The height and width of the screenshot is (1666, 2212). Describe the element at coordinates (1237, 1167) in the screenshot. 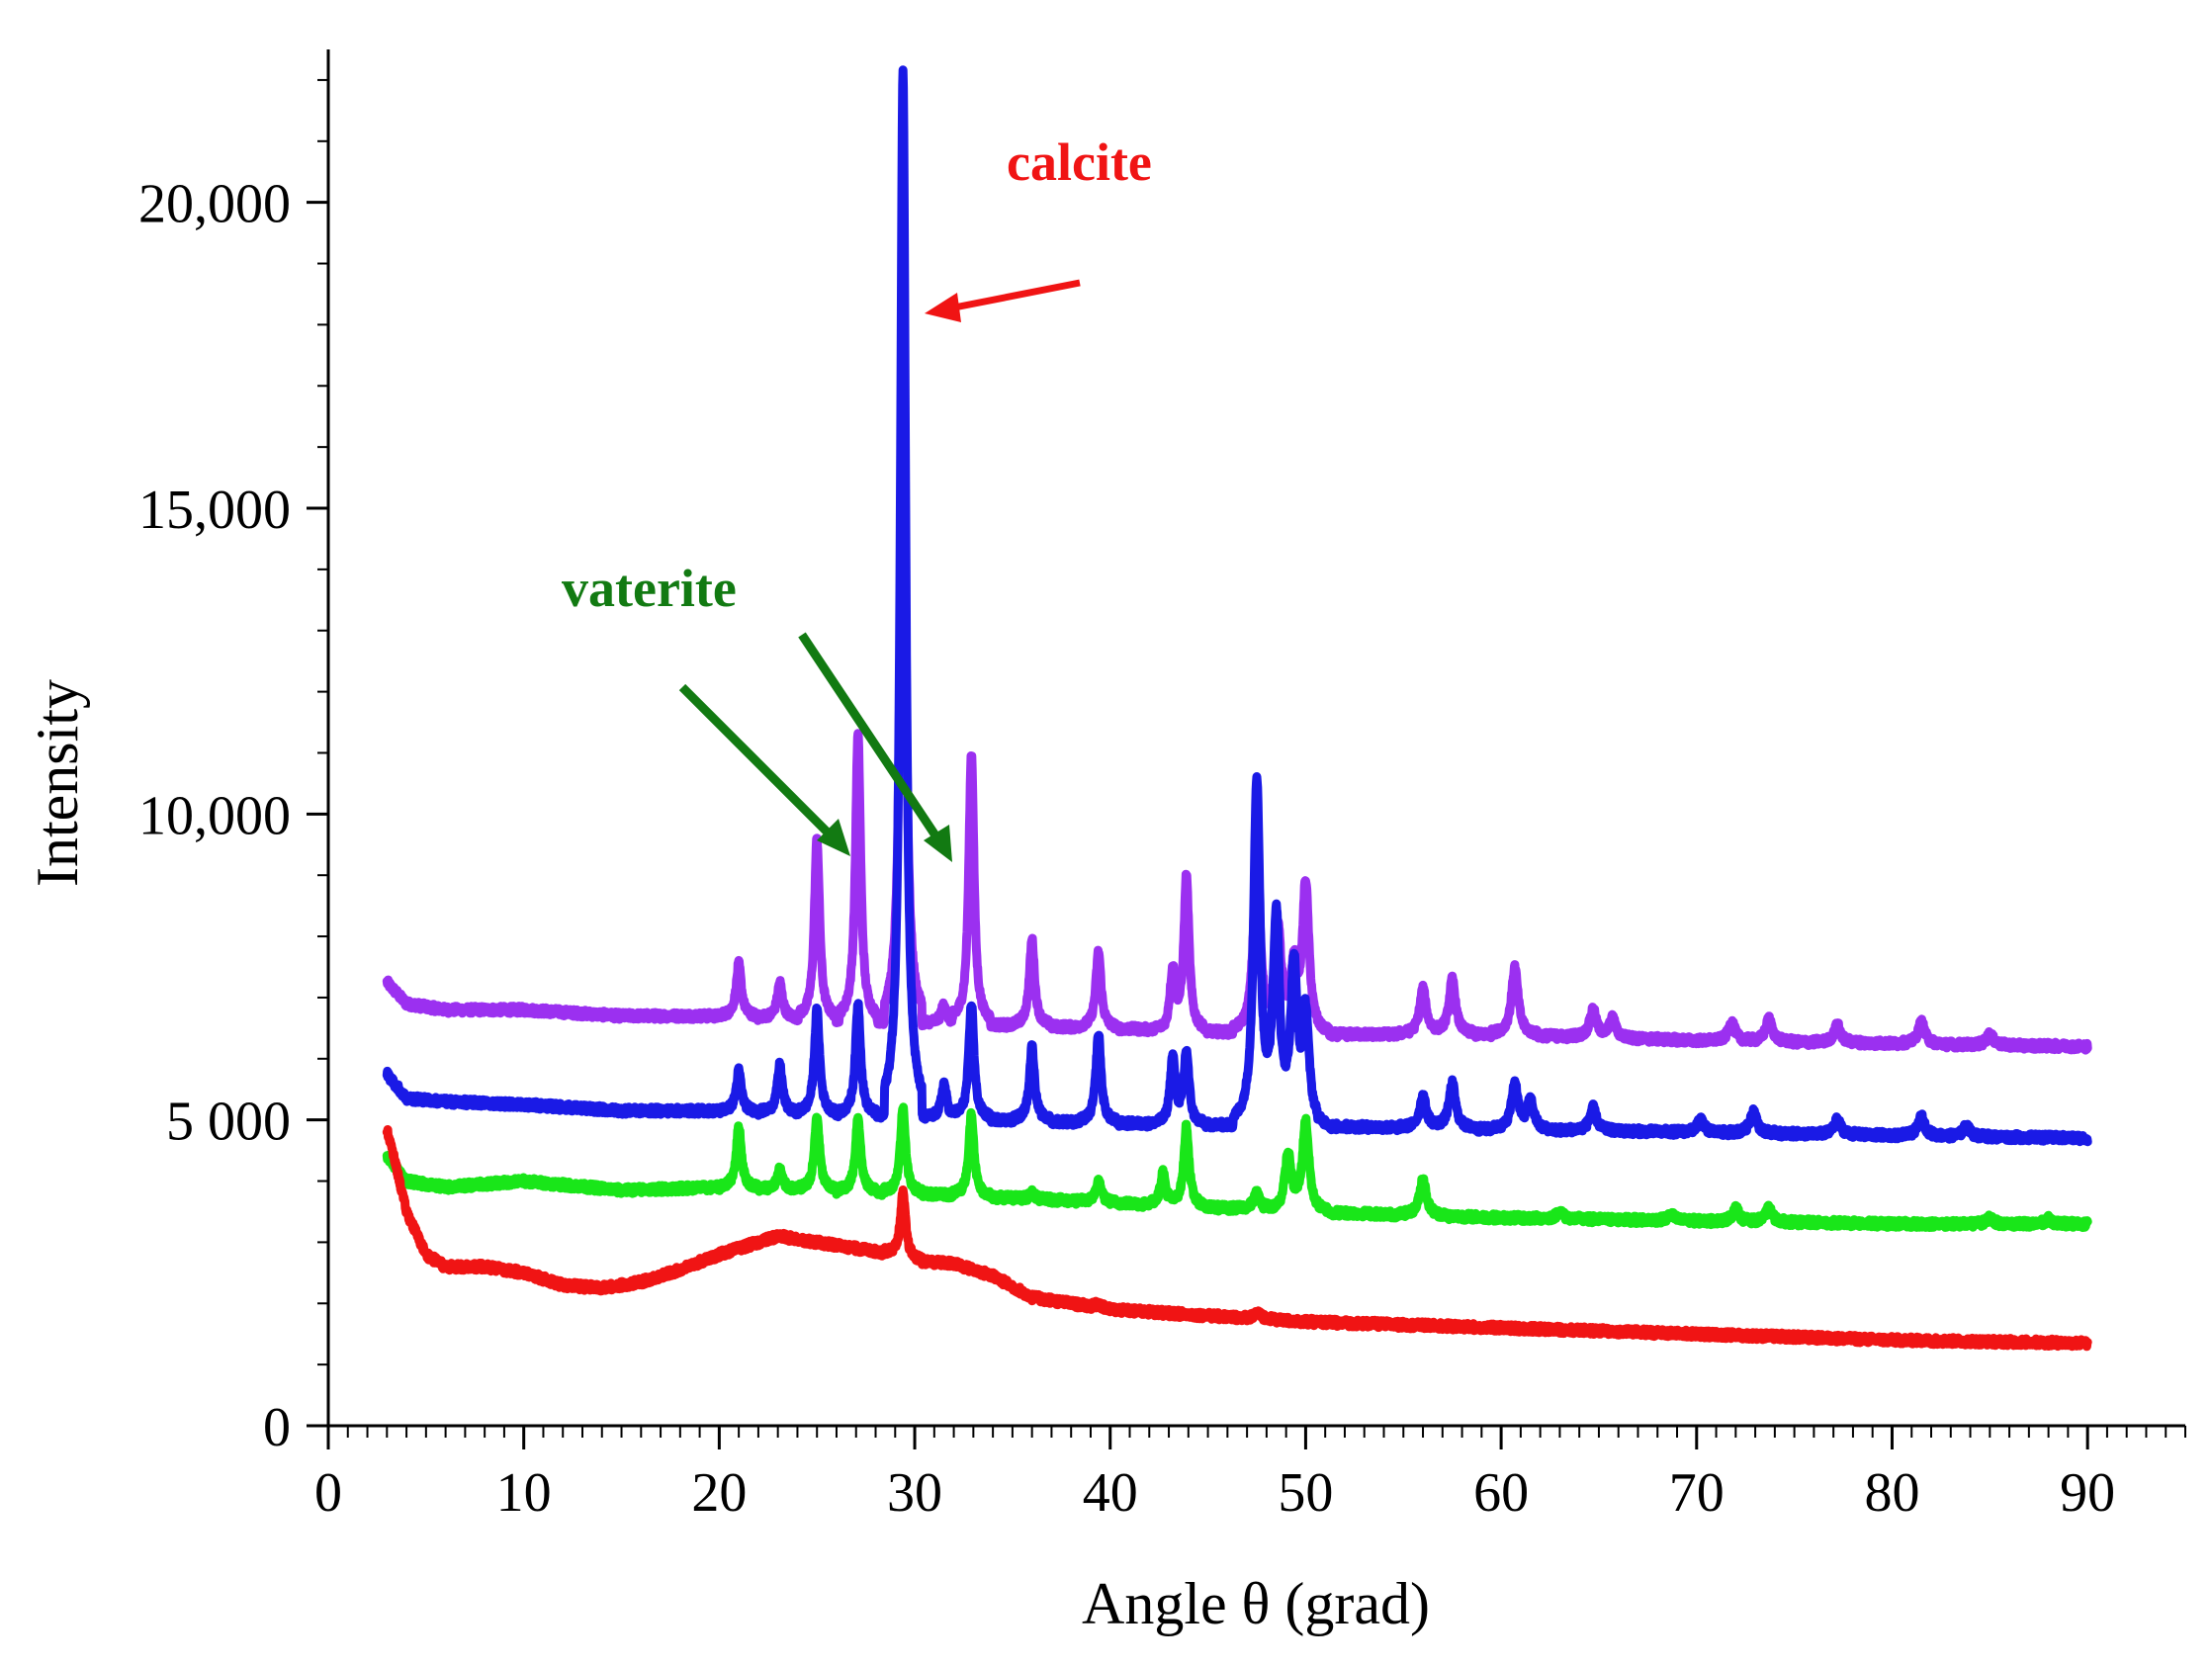

I see `series-line-green` at that location.